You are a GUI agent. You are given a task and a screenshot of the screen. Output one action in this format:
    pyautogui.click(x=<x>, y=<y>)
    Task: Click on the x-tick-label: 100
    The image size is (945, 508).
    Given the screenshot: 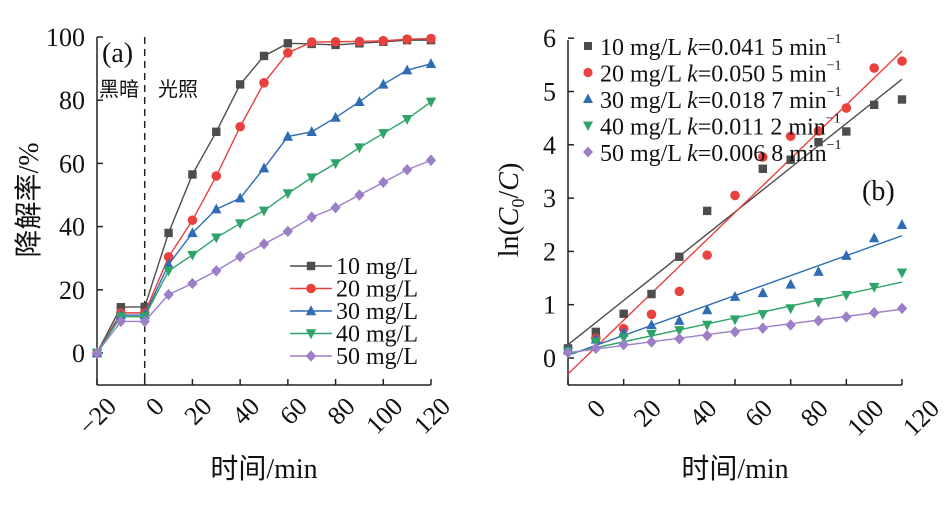 What is the action you would take?
    pyautogui.click(x=384, y=416)
    